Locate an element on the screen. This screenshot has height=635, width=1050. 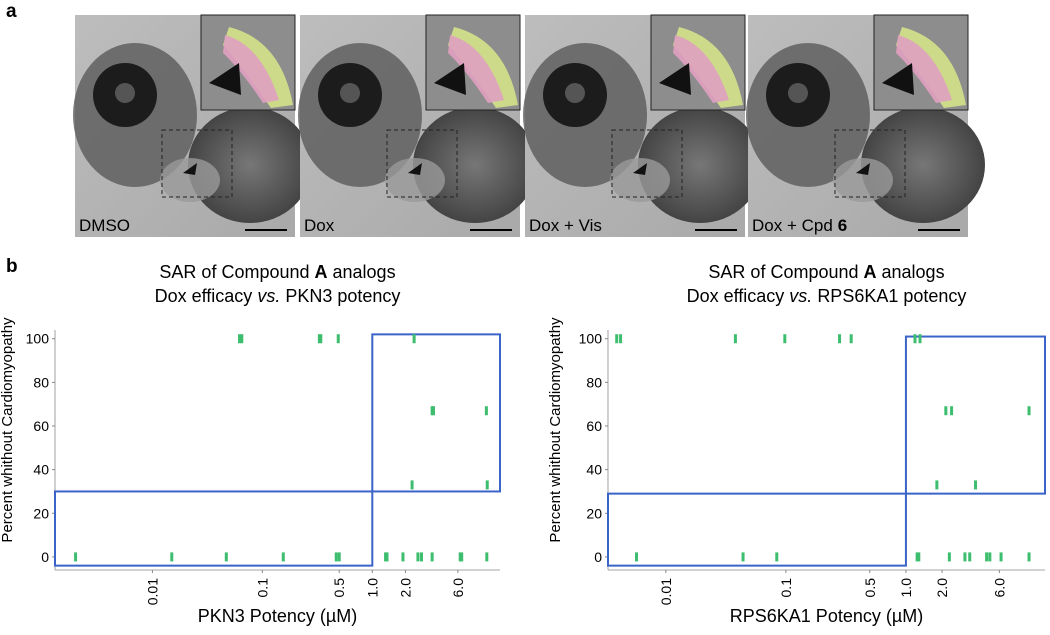
chart-subtitle: Dox efficacy vs. RPS6KA1 potency is located at coordinates (827, 296).